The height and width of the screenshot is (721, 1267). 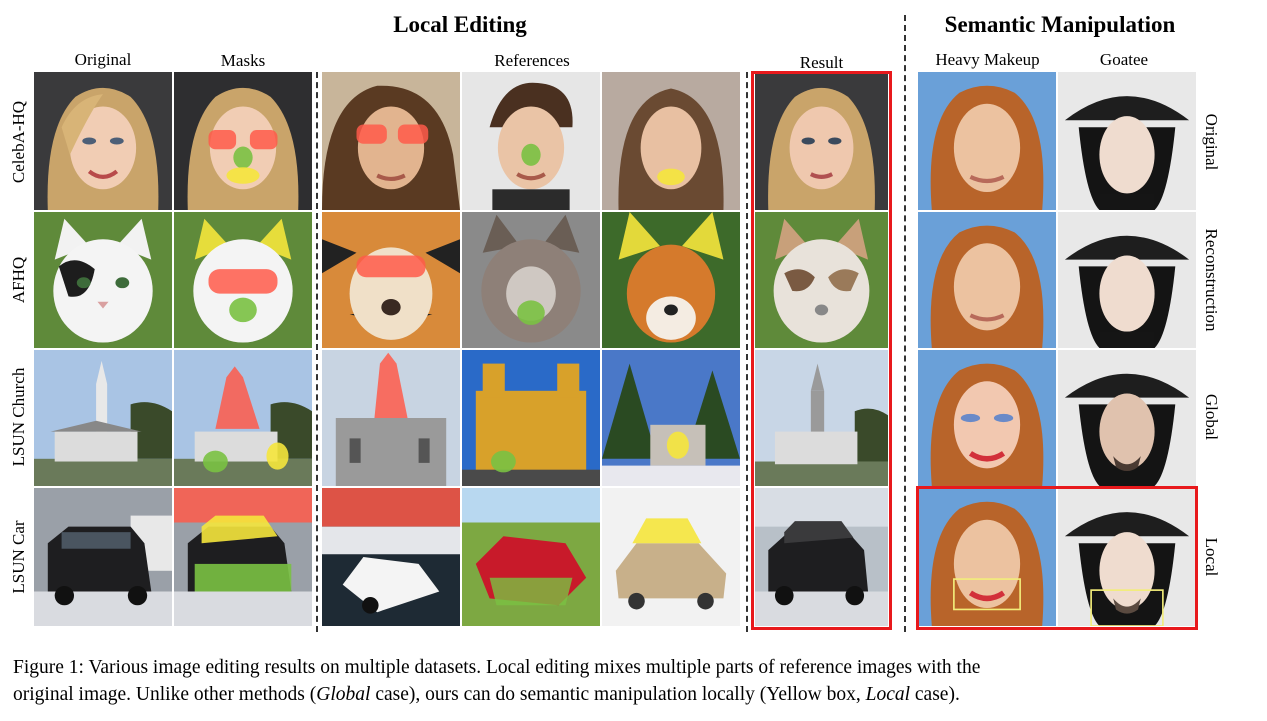 I want to click on row-label-reconstruction: Reconstruction, so click(x=1211, y=280).